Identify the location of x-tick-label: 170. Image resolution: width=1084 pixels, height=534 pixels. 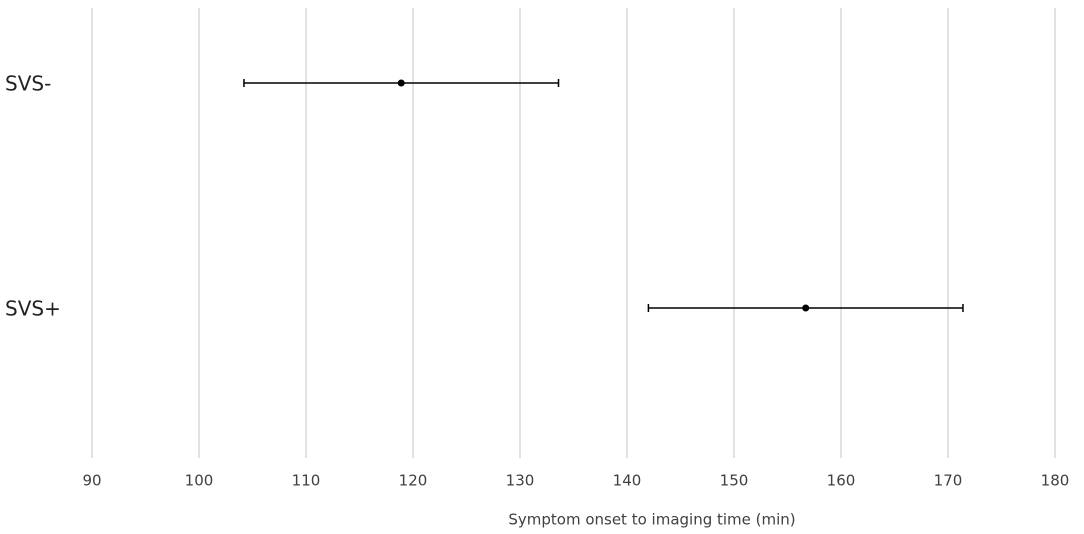
(948, 481).